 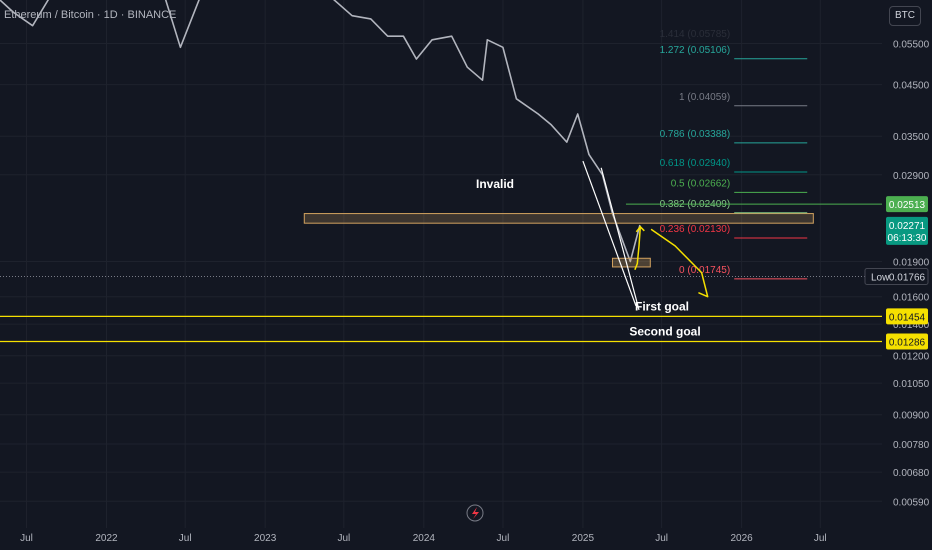 What do you see at coordinates (661, 538) in the screenshot?
I see `x-tick-8: Jul` at bounding box center [661, 538].